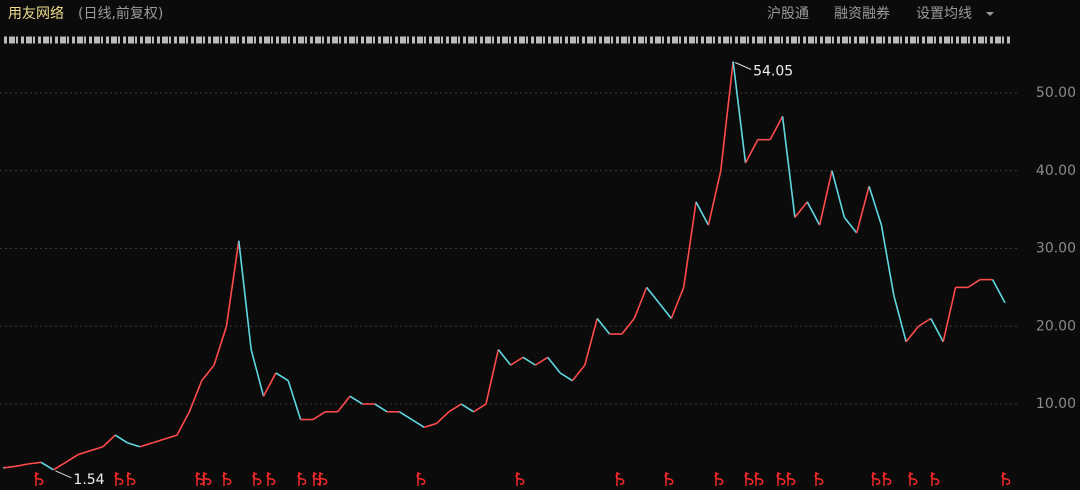 The height and width of the screenshot is (490, 1080). Describe the element at coordinates (88, 480) in the screenshot. I see `annotation-label: 1.54` at that location.